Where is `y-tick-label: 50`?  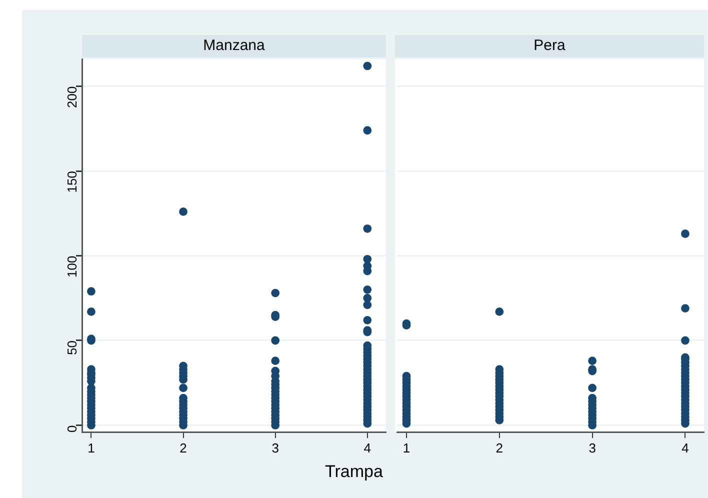
y-tick-label: 50 is located at coordinates (72, 347).